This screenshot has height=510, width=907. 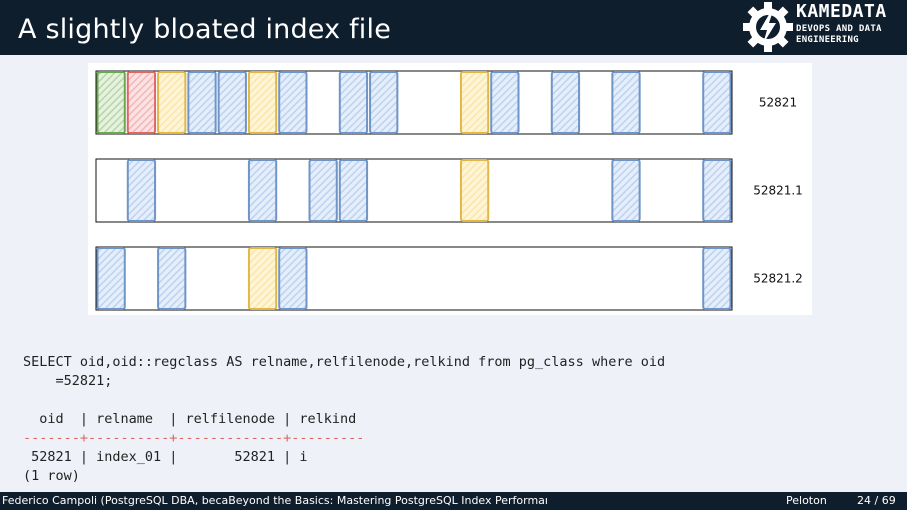 What do you see at coordinates (111, 102) in the screenshot?
I see `page-block-green` at bounding box center [111, 102].